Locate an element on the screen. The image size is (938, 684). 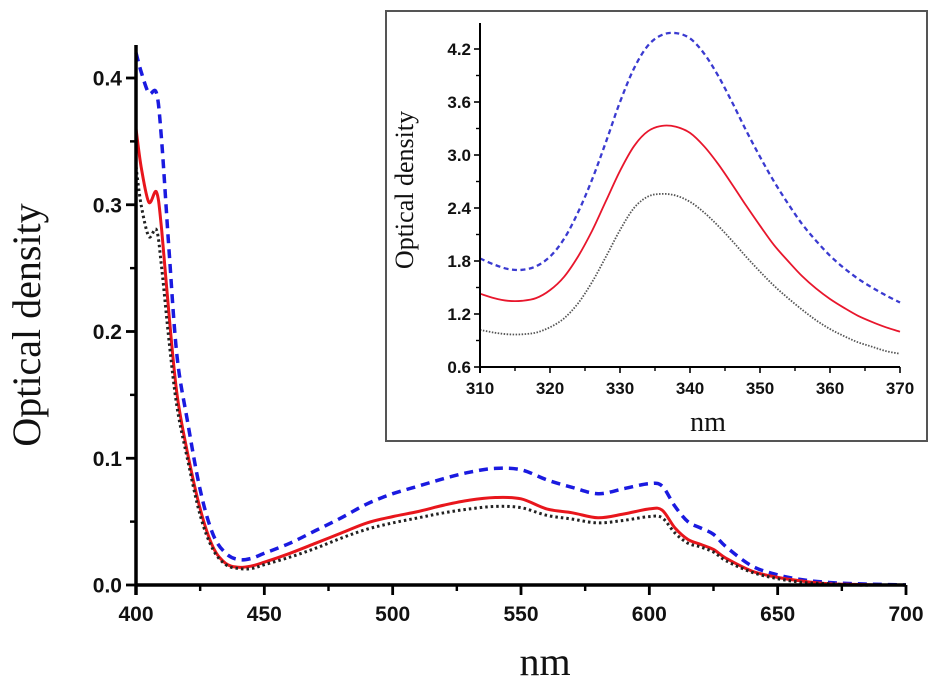
inset-y-tick-label: 2.4 is located at coordinates (459, 208).